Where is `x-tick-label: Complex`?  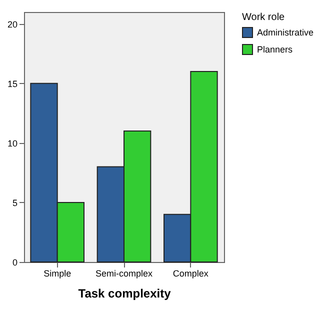 x-tick-label: Complex is located at coordinates (190, 273).